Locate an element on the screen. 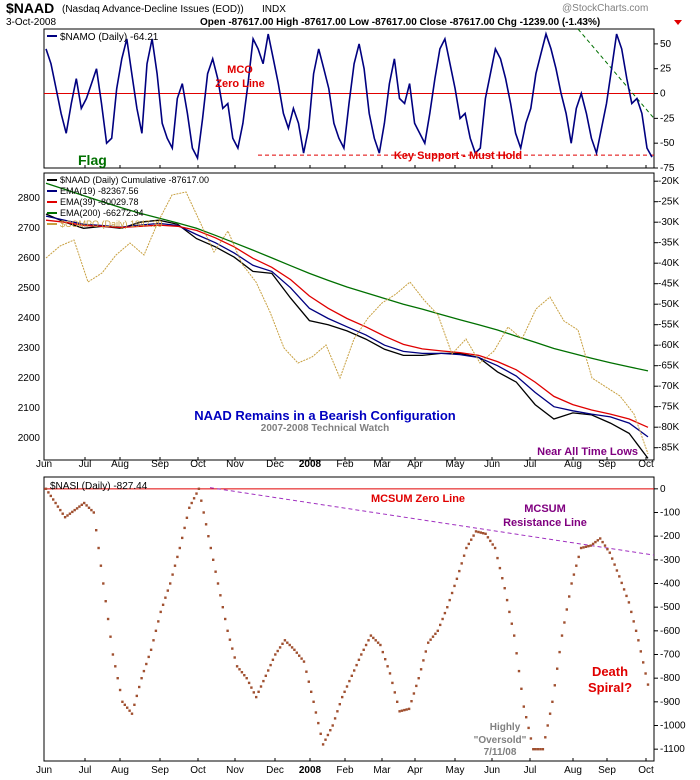  nasi-tick-label: -1000 is located at coordinates (673, 726).